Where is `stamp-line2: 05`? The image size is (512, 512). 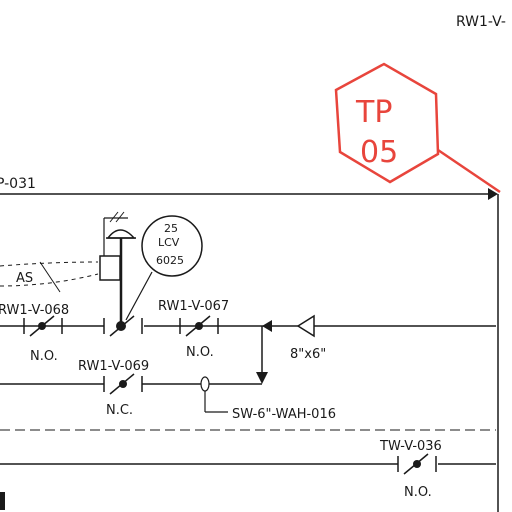
stamp-line2: 05 is located at coordinates (379, 152).